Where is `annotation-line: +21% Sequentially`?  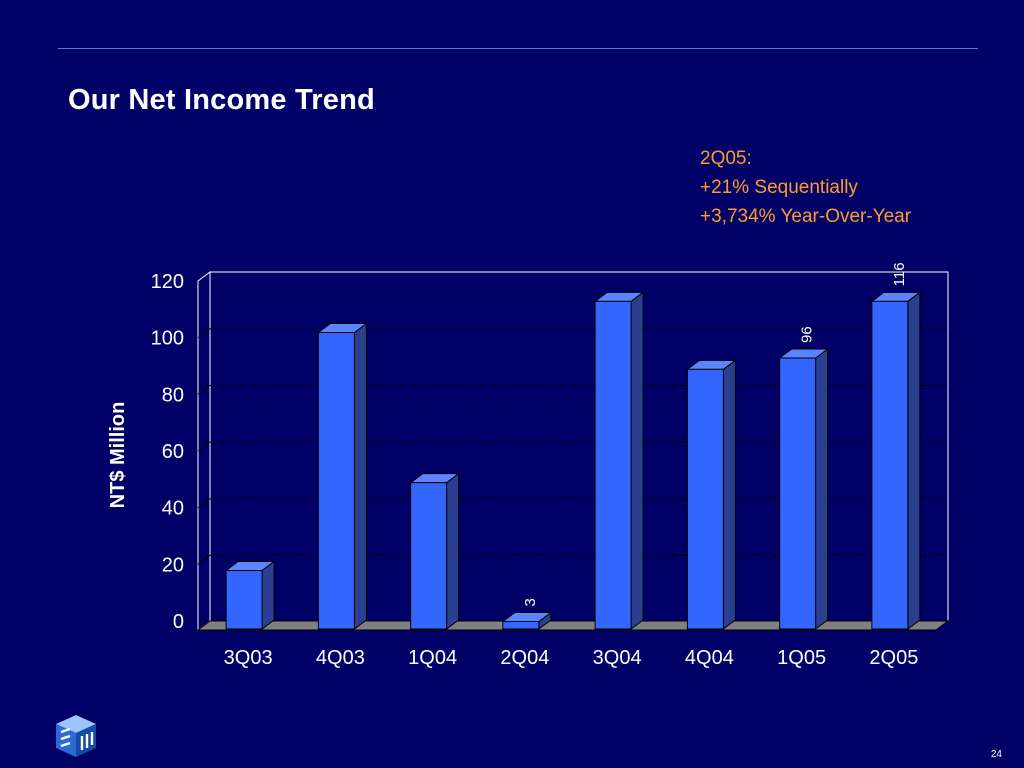 annotation-line: +21% Sequentially is located at coordinates (779, 187).